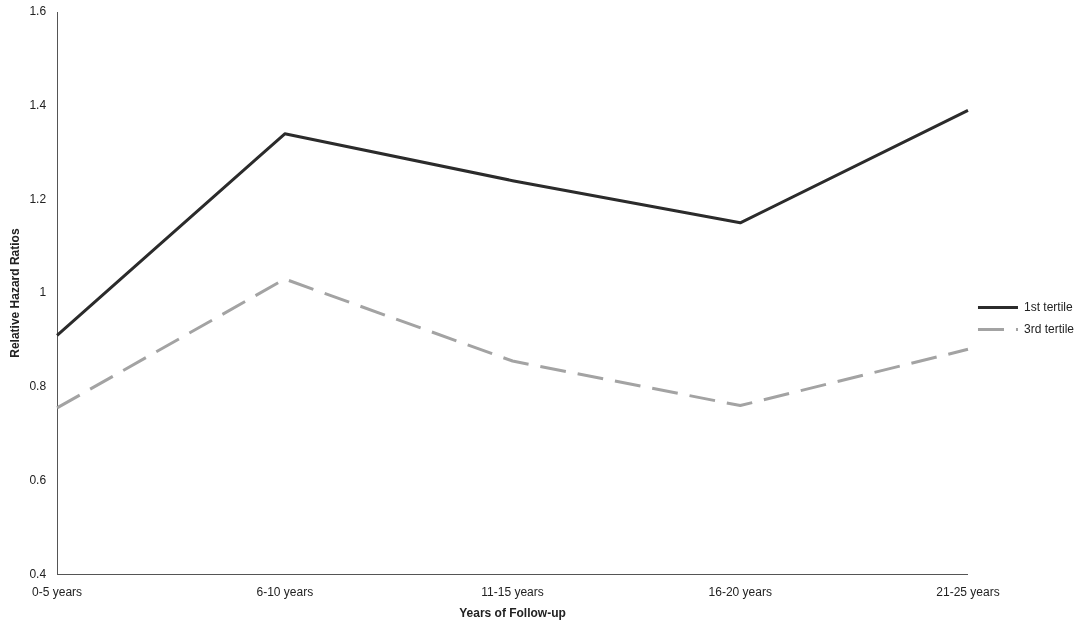 Image resolution: width=1092 pixels, height=629 pixels. What do you see at coordinates (38, 11) in the screenshot?
I see `y-tick-label: 1.6` at bounding box center [38, 11].